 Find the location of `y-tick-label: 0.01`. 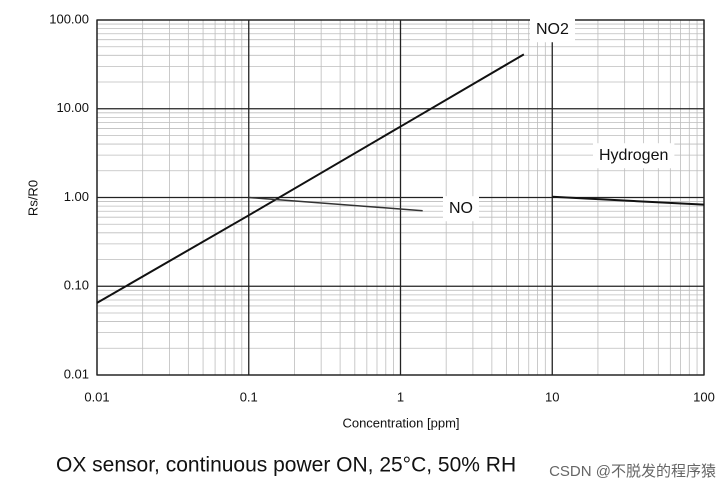

y-tick-label: 0.01 is located at coordinates (76, 373).